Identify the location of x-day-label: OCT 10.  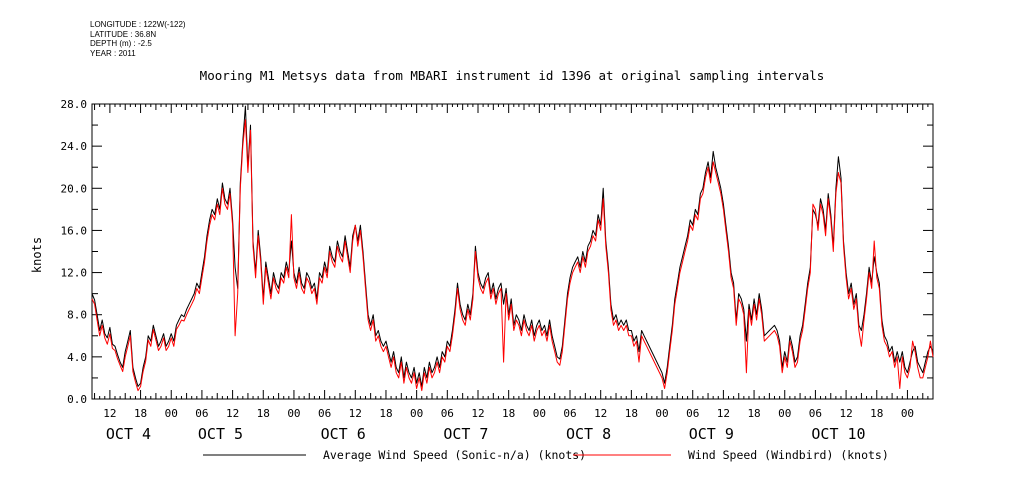
(838, 434).